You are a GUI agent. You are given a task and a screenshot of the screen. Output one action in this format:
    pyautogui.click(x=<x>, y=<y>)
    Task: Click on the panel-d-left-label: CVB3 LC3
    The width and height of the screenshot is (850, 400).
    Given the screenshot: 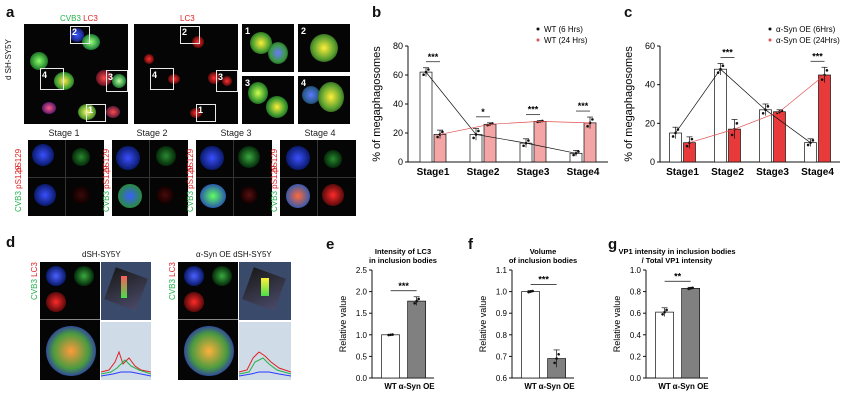 What is the action you would take?
    pyautogui.click(x=34, y=281)
    